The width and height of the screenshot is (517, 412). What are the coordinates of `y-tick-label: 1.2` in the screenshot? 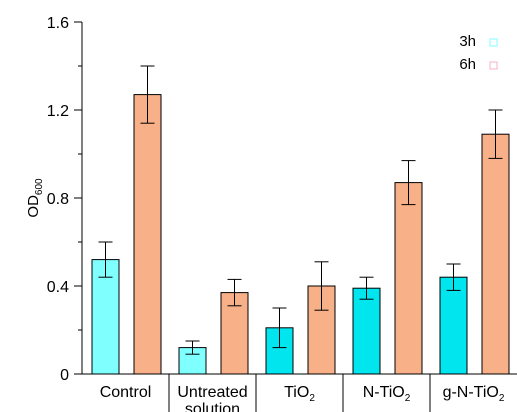 It's located at (58, 111).